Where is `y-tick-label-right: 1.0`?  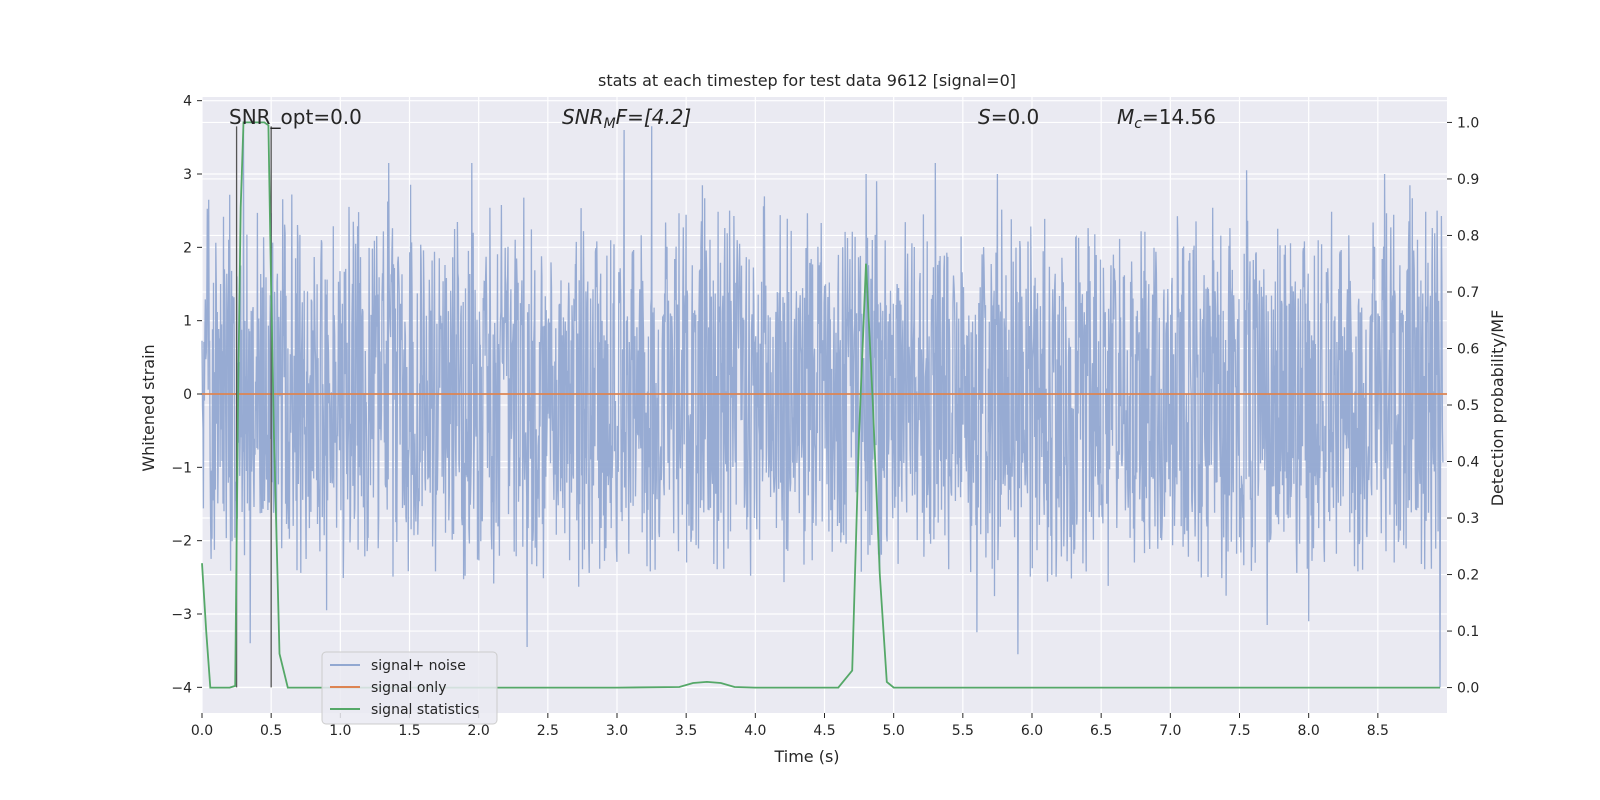 y-tick-label-right: 1.0 is located at coordinates (1468, 123).